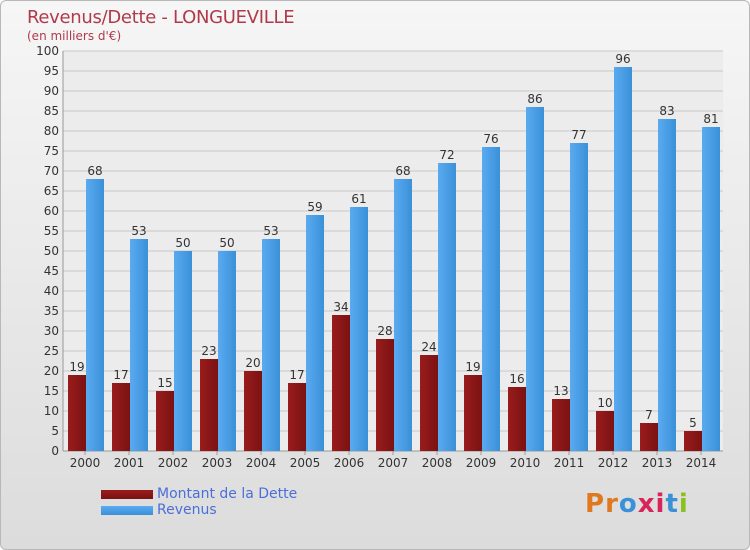  Describe the element at coordinates (340, 307) in the screenshot. I see `data-label-dette: 34` at that location.